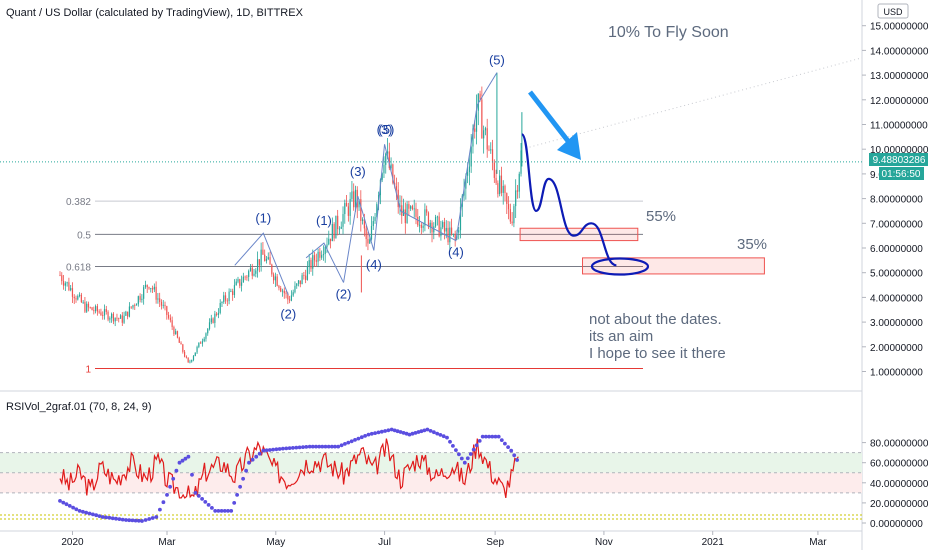 This screenshot has height=550, width=932. I want to click on fib-label-0.382: 0.382, so click(78, 202).